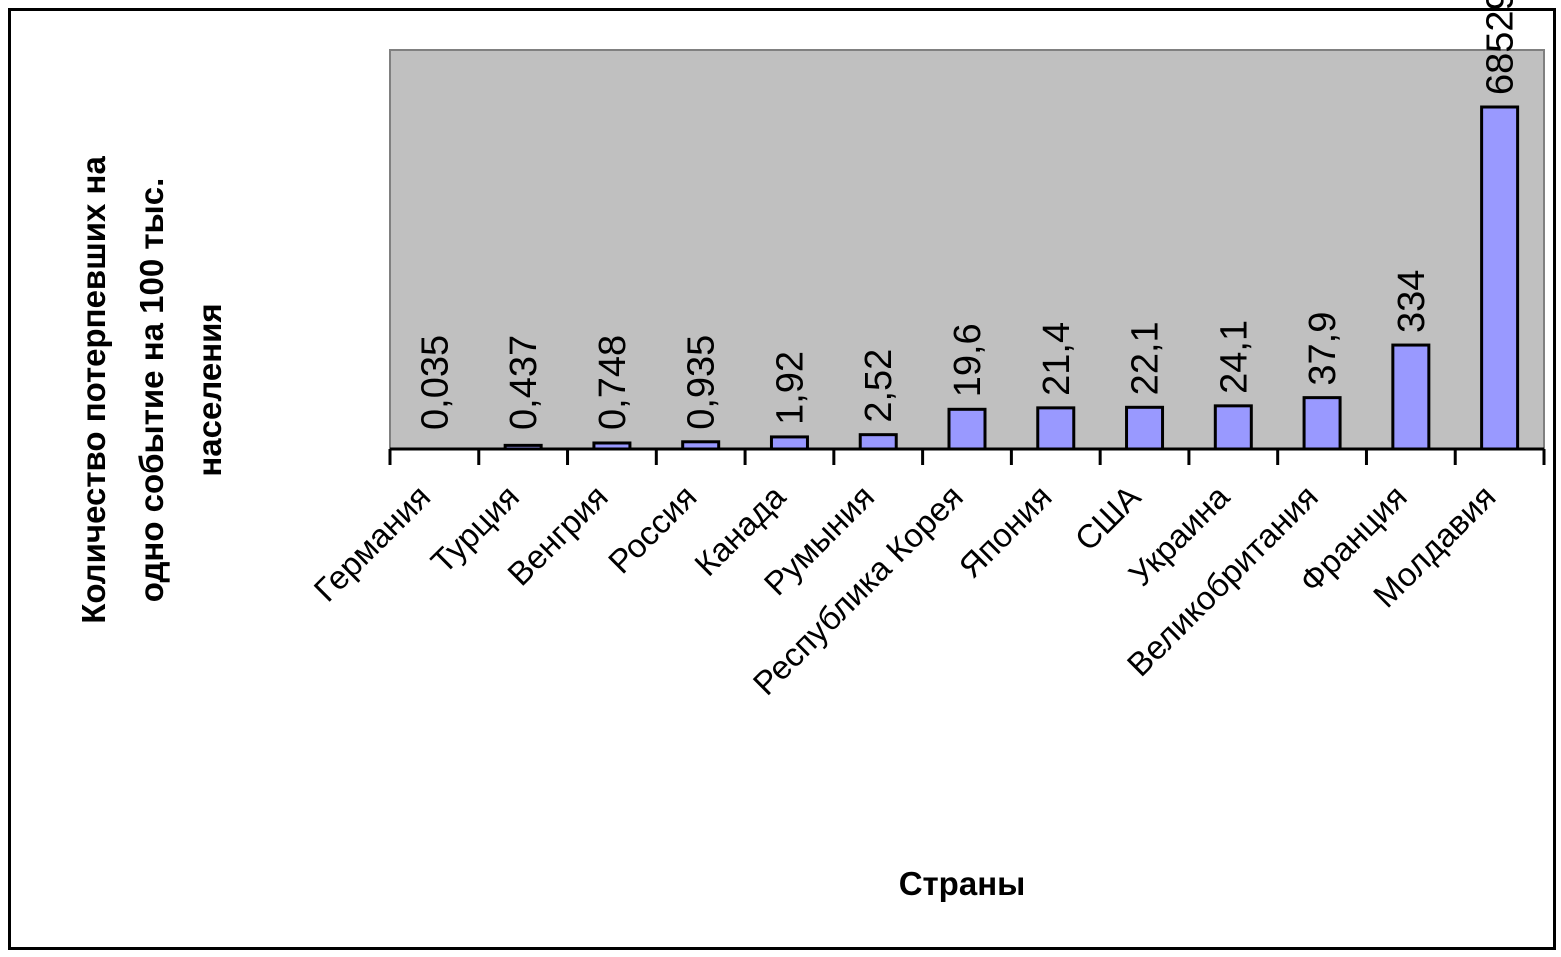 The height and width of the screenshot is (957, 1561). Describe the element at coordinates (613, 382) in the screenshot. I see `data-label-3: 0,748` at that location.